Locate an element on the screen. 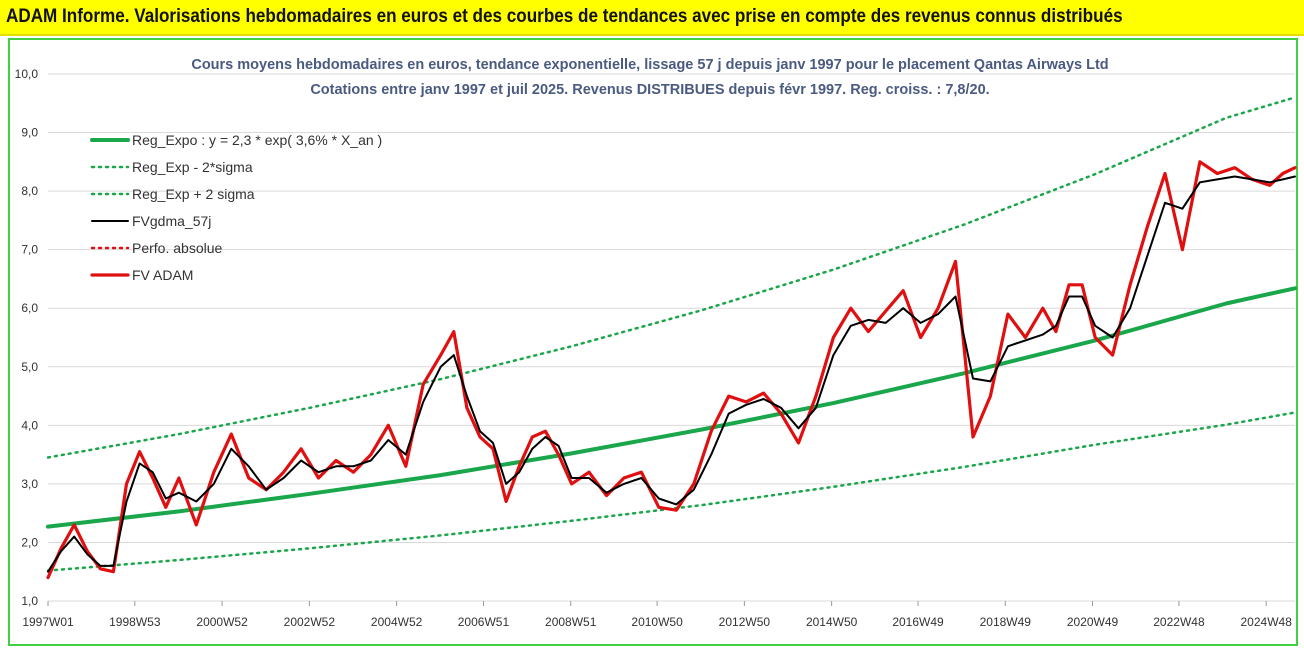  y-tick-label: 9,0 is located at coordinates (29, 133).